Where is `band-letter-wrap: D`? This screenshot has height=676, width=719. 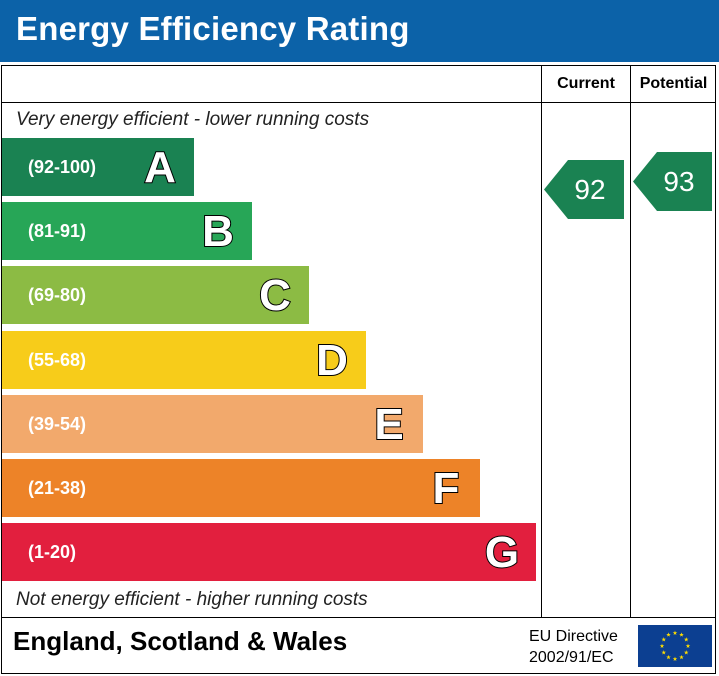
band-letter-wrap: D is located at coordinates (336, 360).